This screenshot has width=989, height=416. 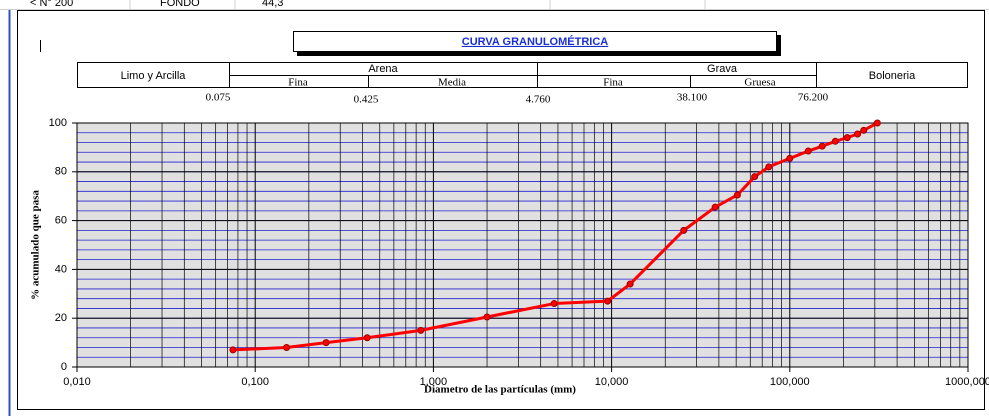 What do you see at coordinates (36, 245) in the screenshot?
I see `y-axis-label: % acumulado que pasa` at bounding box center [36, 245].